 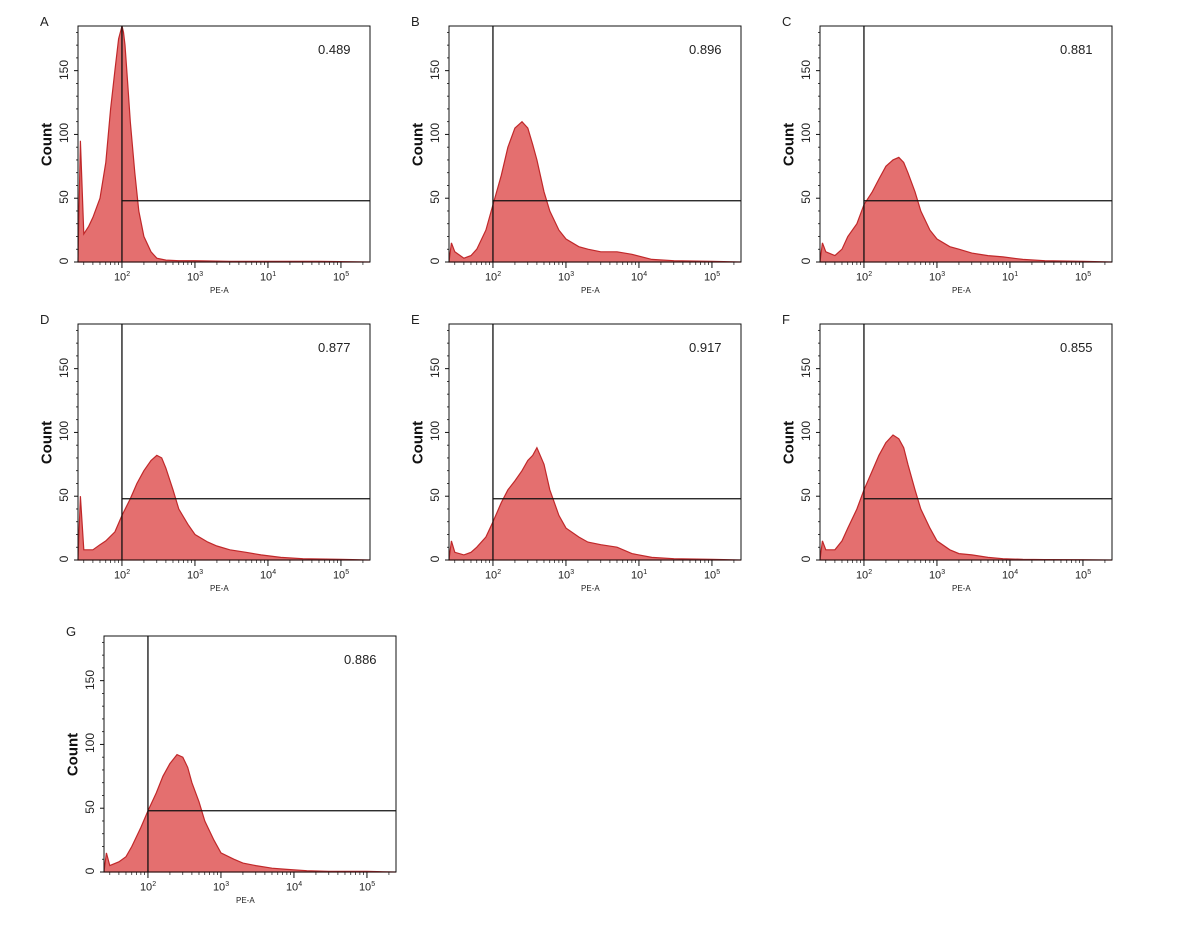 I want to click on histogram-panel-e: E 0.917 Count 0 50 100 150 102 103 101 105 PE-A, so click(x=575, y=457).